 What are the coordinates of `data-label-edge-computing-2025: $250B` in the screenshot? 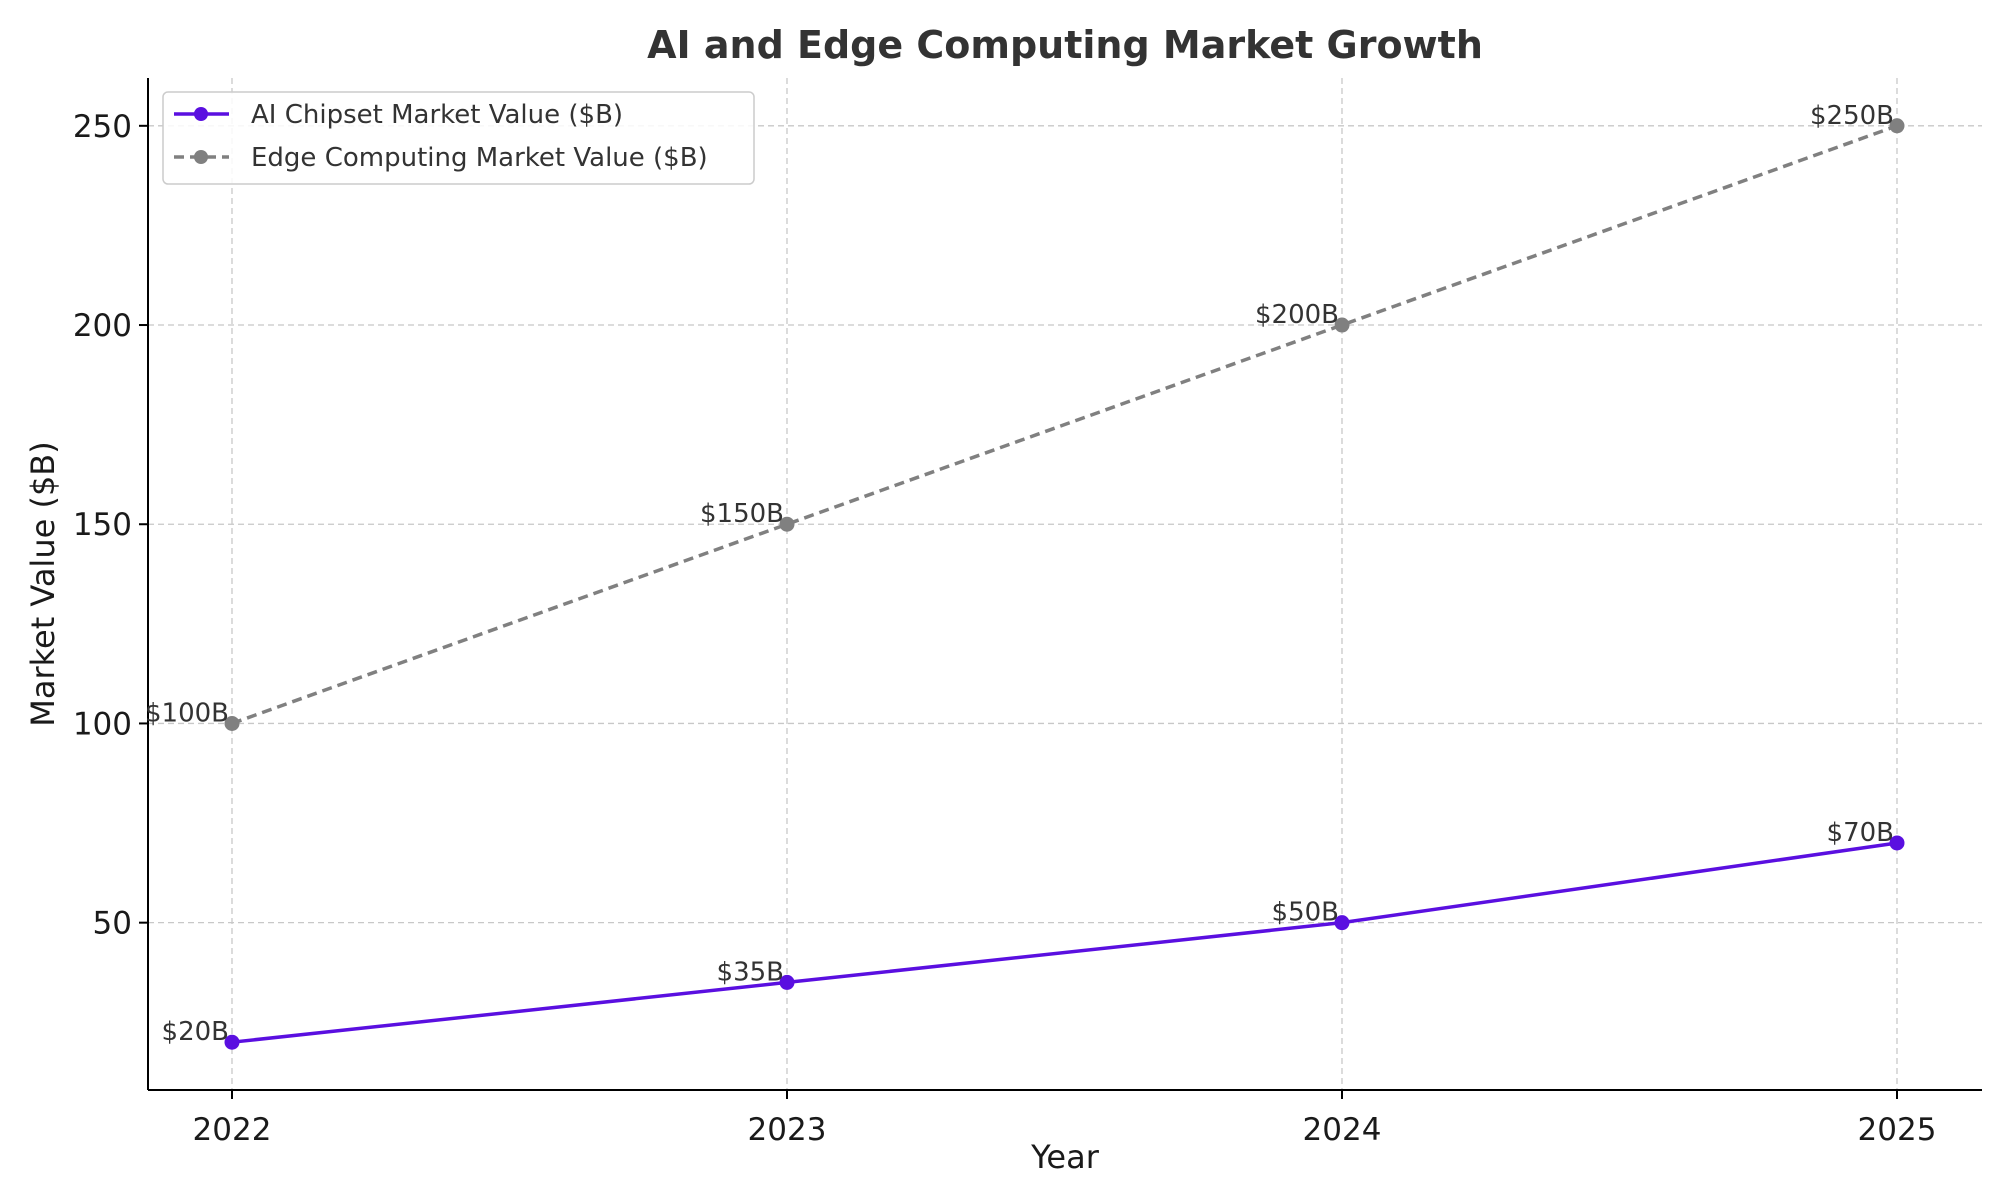 It's located at (1852, 116).